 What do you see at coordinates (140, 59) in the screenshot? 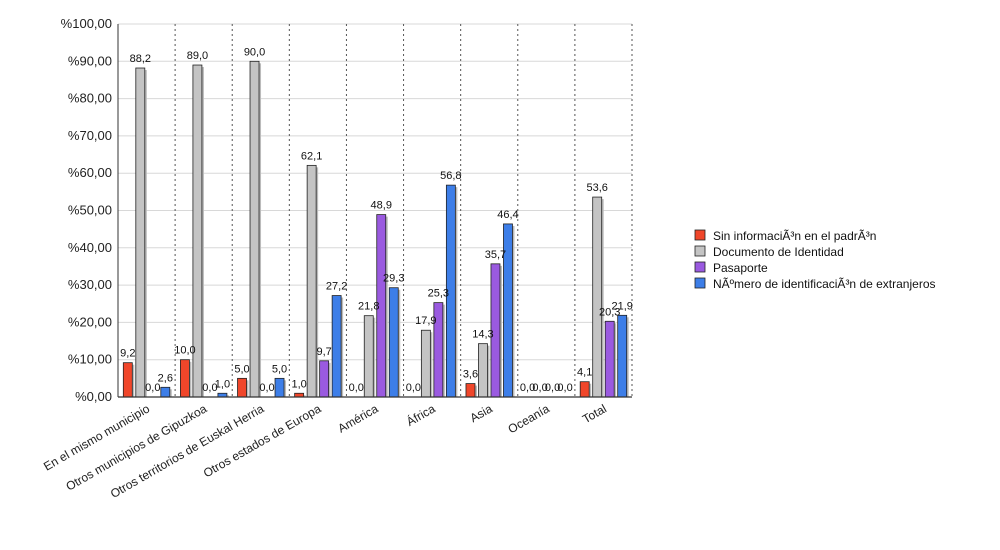
I see `data-label: 88,2` at bounding box center [140, 59].